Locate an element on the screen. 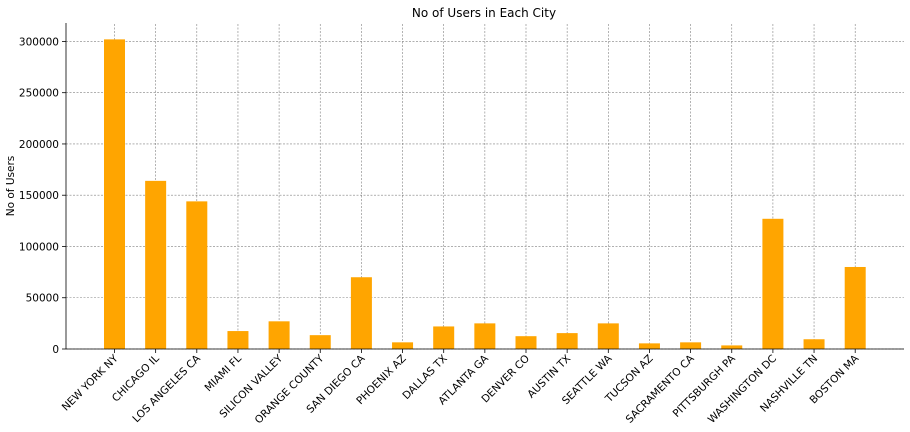  y-tick-label: 0 is located at coordinates (55, 350).